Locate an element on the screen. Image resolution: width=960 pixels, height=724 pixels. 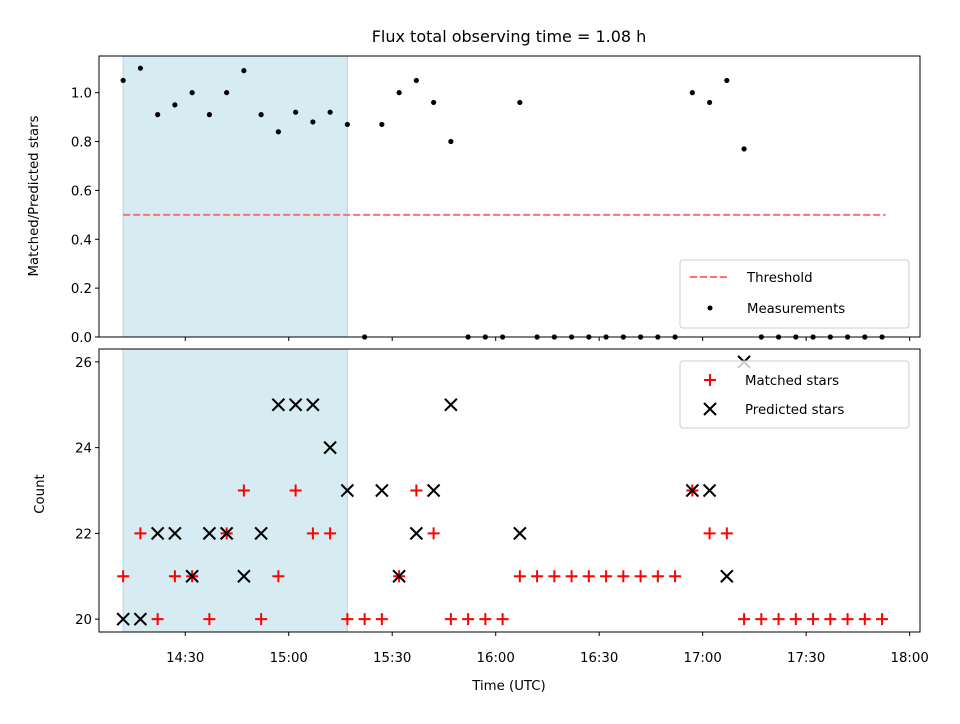
bottom-y-tick-label: 22 is located at coordinates (83, 534).